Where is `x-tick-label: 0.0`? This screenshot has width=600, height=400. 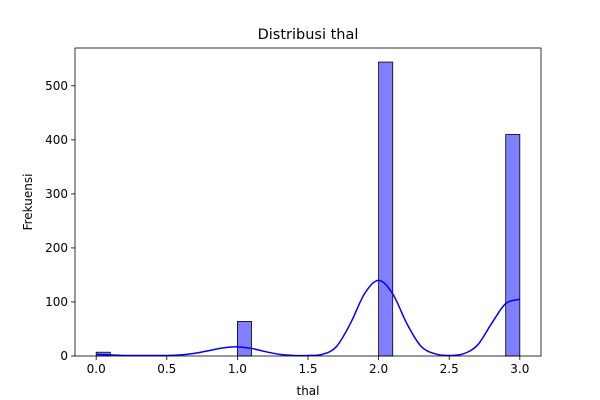
x-tick-label: 0.0 is located at coordinates (96, 369).